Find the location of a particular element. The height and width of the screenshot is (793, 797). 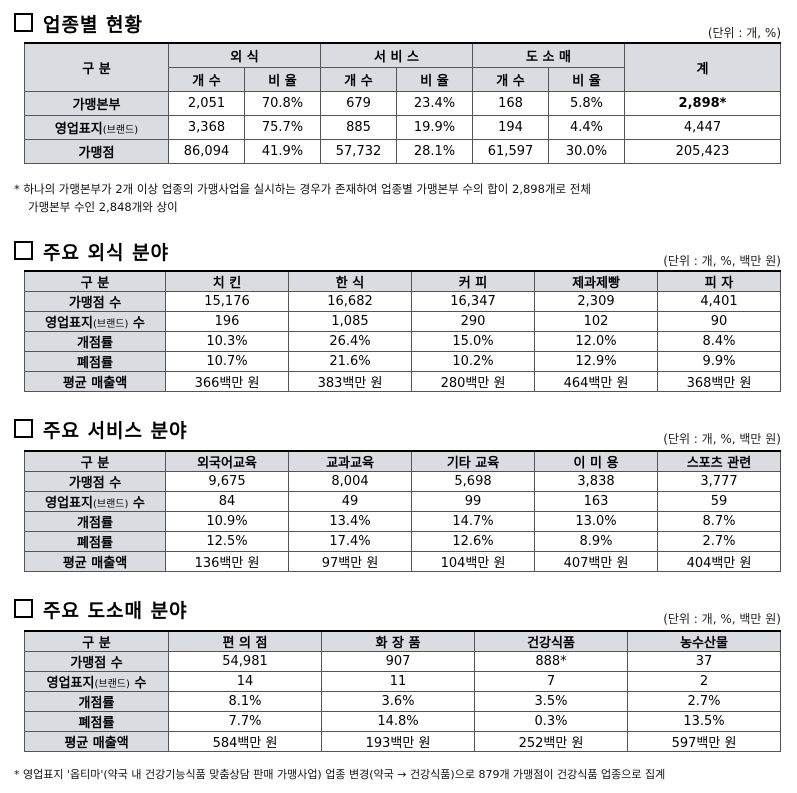

cell: 7.7% is located at coordinates (245, 721).